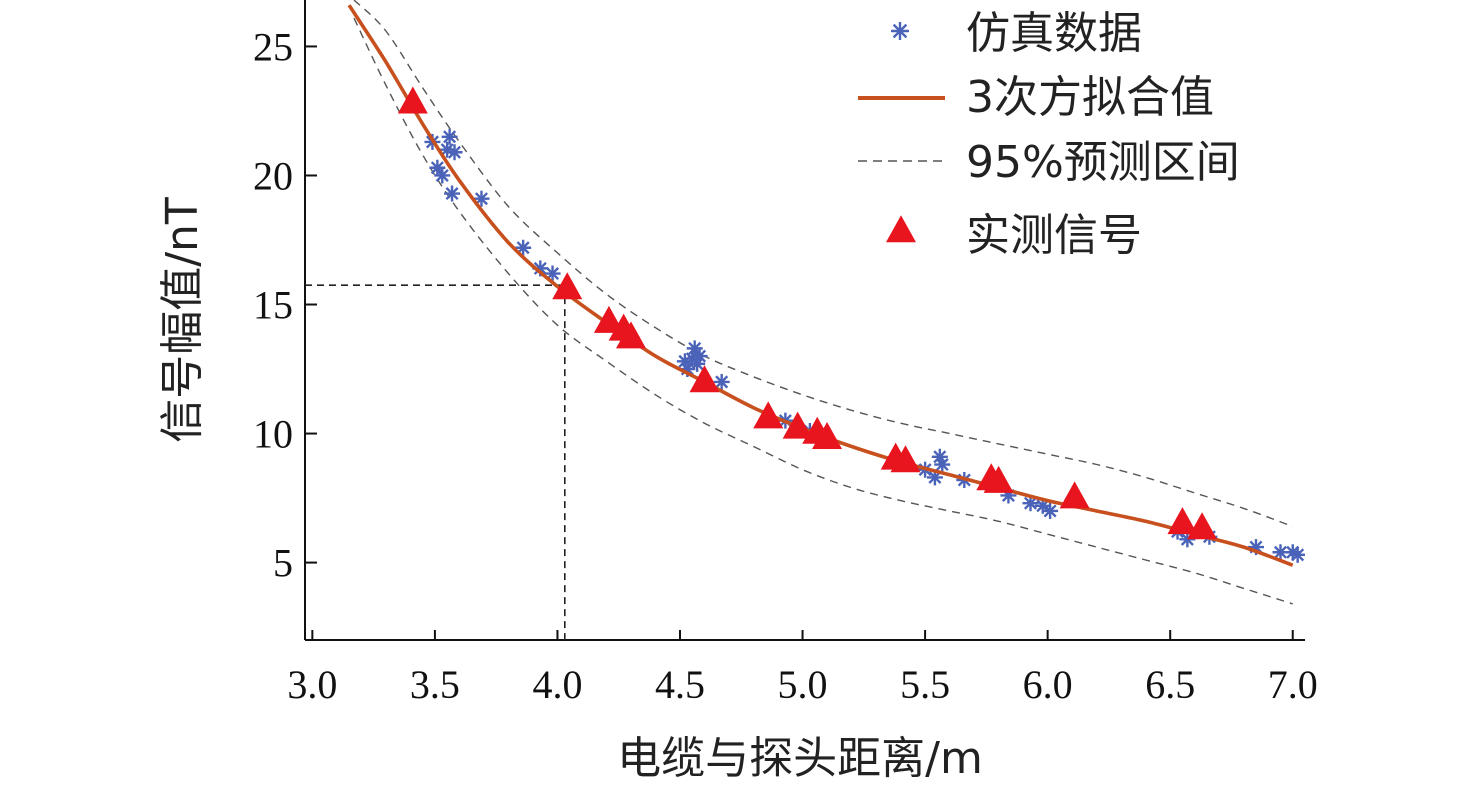 This screenshot has height=791, width=1476. I want to click on legend-label: 3次方拟合值, so click(1090, 97).